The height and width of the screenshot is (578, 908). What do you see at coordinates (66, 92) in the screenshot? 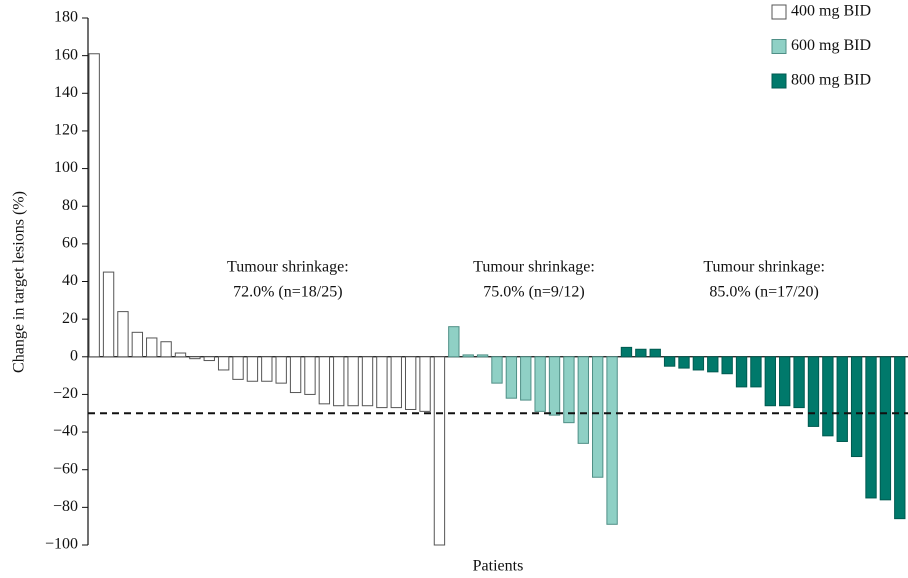
I see `y-tick-label: 140` at bounding box center [66, 92].